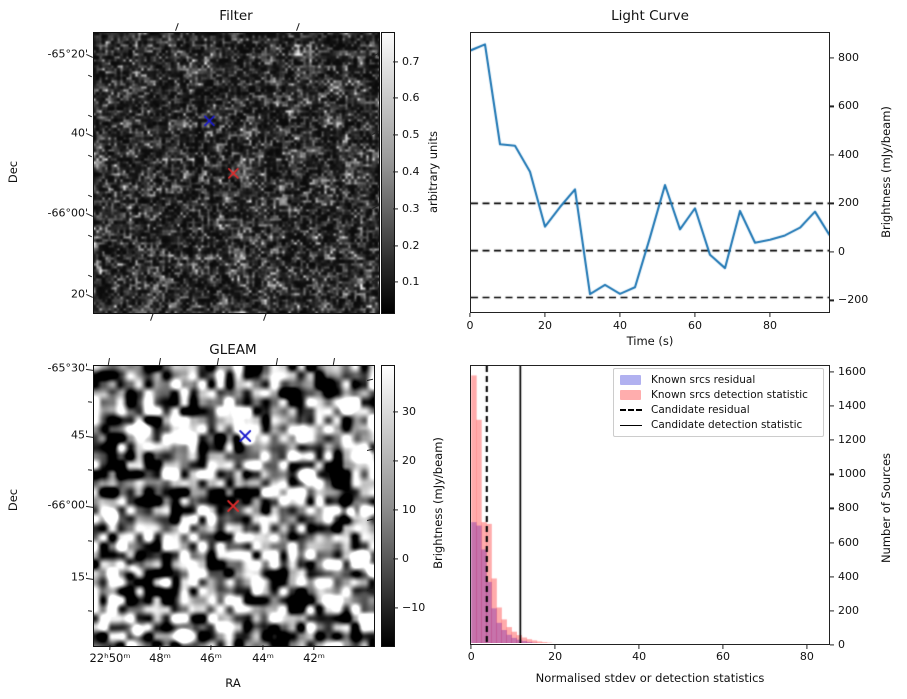  Describe the element at coordinates (841, 251) in the screenshot. I see `light-curve-y-tick-label: 0` at that location.